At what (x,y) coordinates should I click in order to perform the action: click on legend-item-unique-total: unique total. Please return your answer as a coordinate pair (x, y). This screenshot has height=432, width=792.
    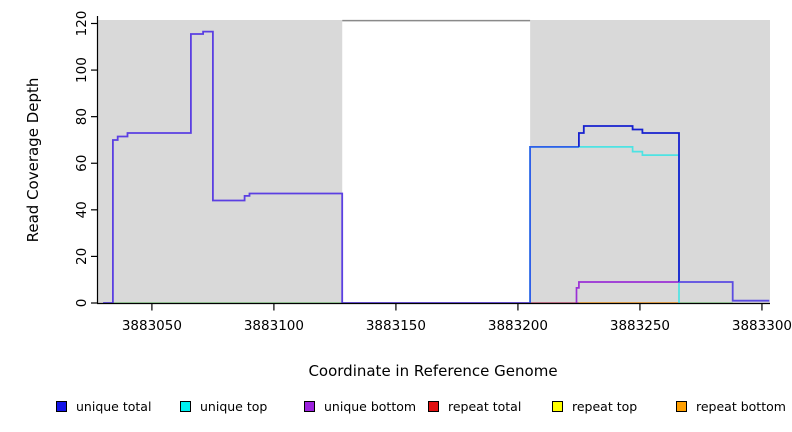
    Looking at the image, I should click on (118, 406).